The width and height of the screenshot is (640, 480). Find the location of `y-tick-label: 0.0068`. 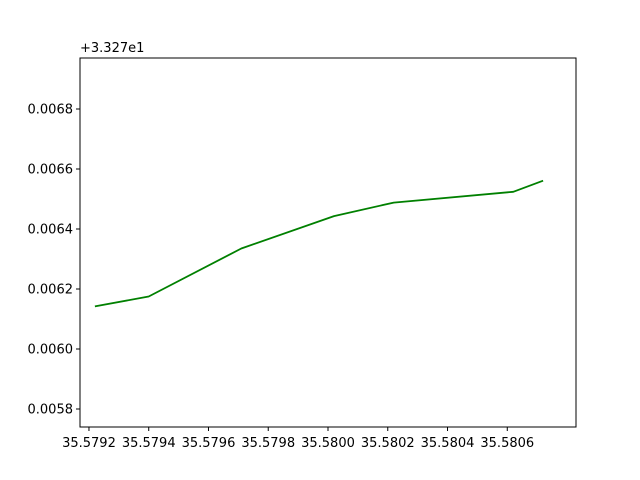

y-tick-label: 0.0068 is located at coordinates (51, 110).